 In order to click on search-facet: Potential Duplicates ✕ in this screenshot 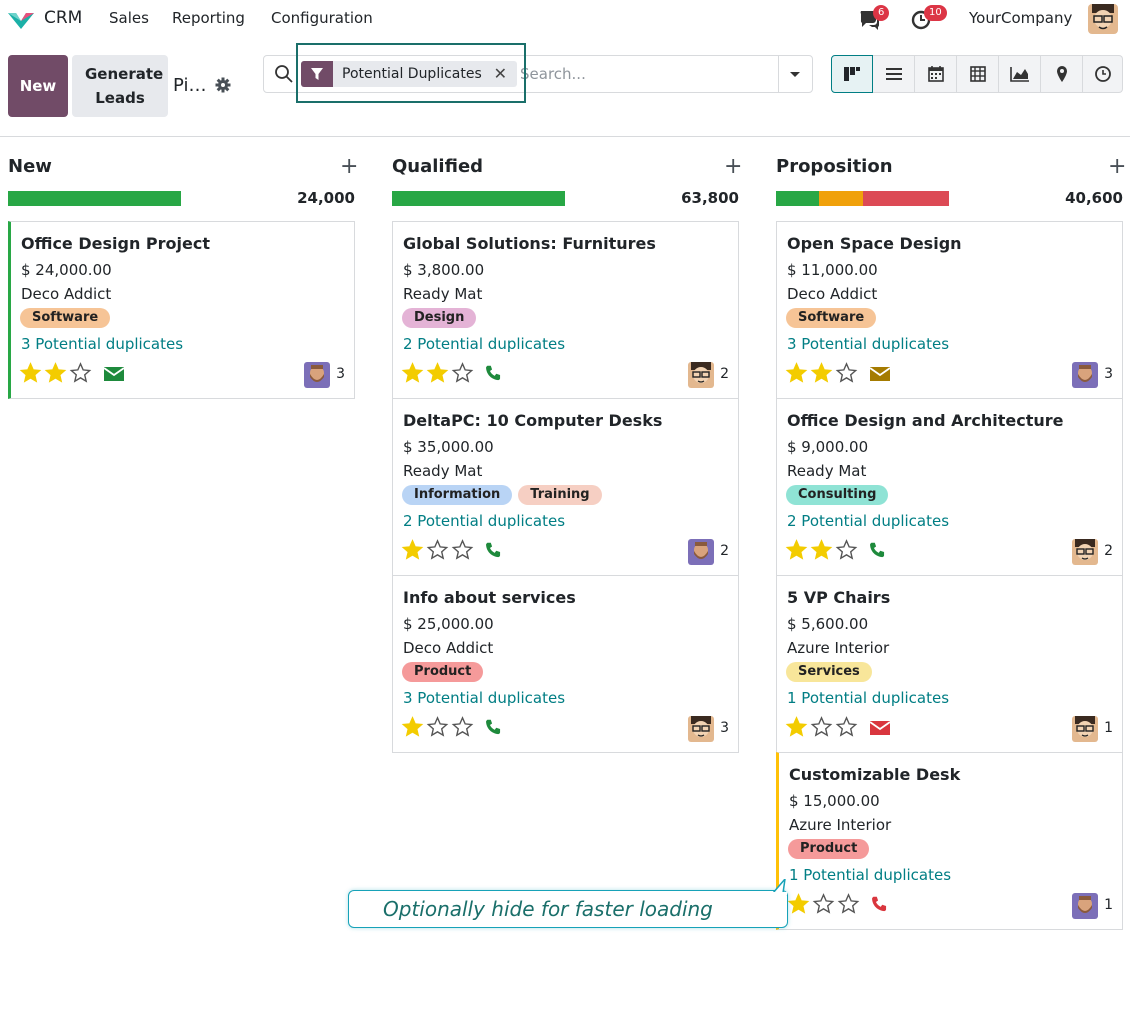, I will do `click(409, 74)`.